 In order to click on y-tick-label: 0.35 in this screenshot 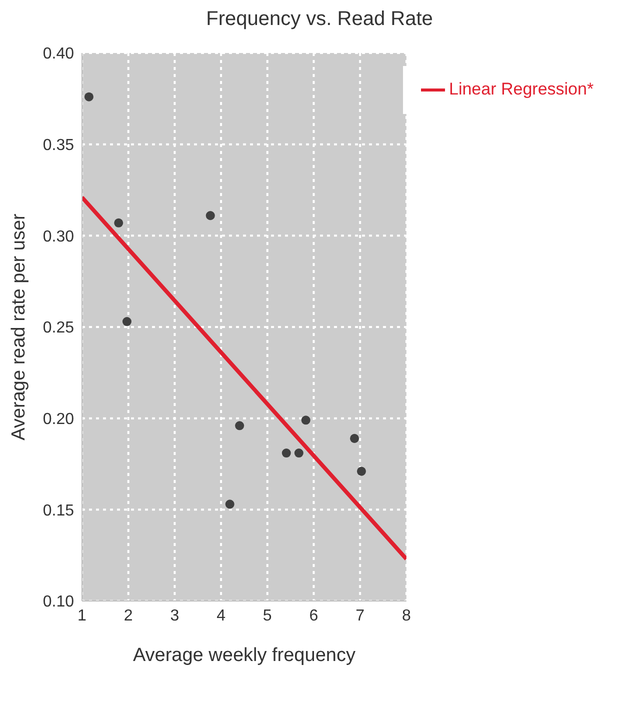, I will do `click(58, 145)`.